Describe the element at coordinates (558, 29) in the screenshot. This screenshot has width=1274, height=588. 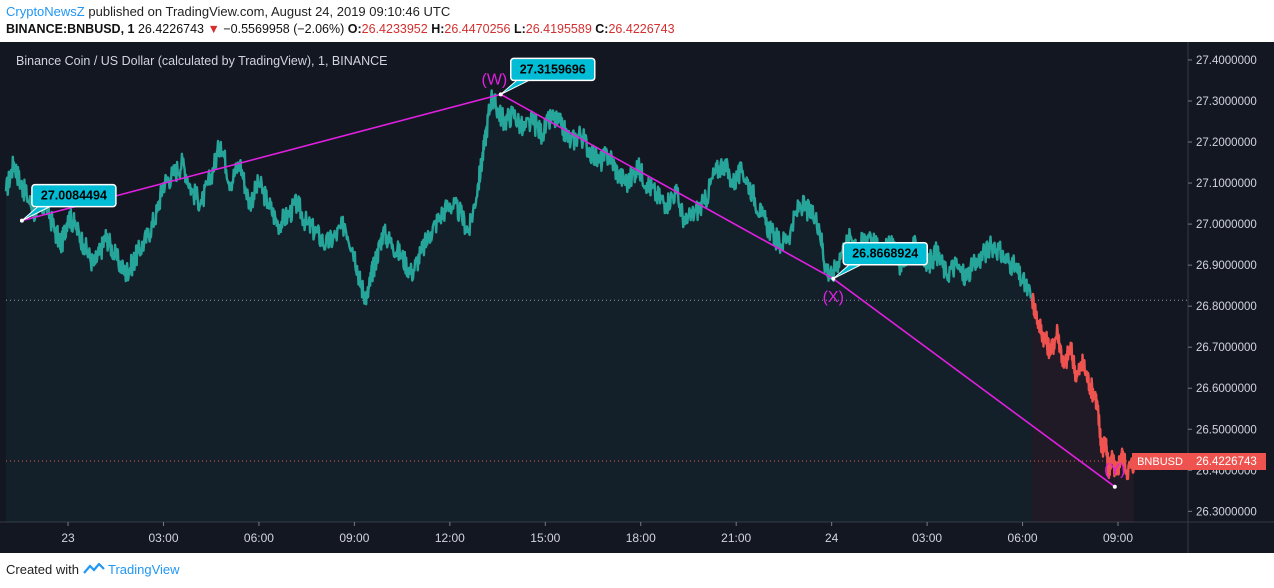
I see `low-value: 26.4195589` at that location.